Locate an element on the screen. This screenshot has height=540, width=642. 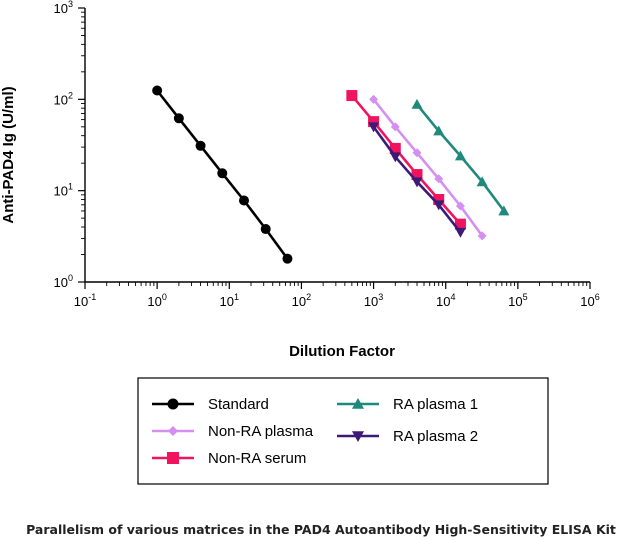
legend-item: Non-RA serum is located at coordinates (229, 458).